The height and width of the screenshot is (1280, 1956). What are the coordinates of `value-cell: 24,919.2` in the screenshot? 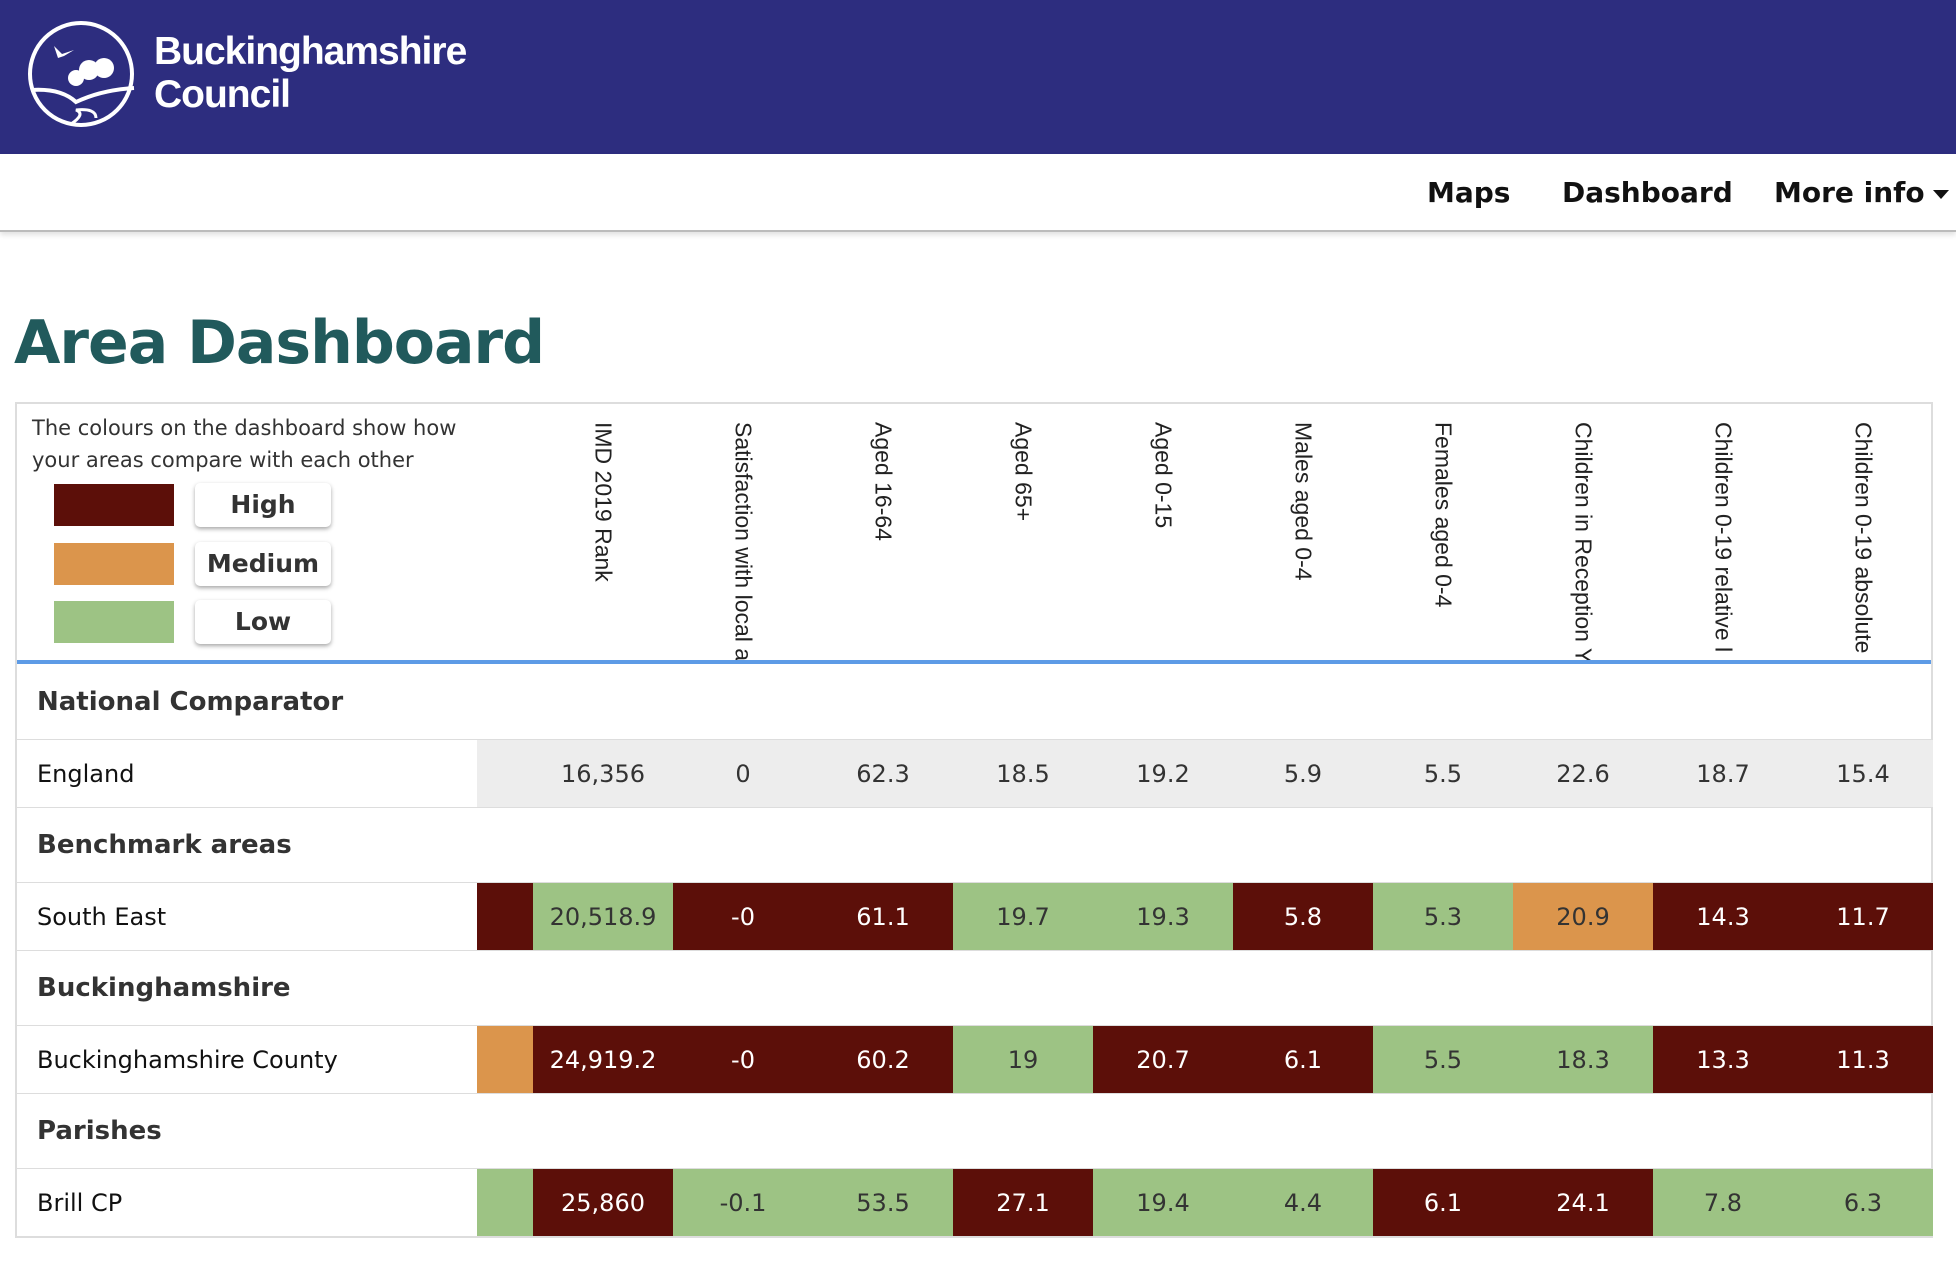 It's located at (603, 1059).